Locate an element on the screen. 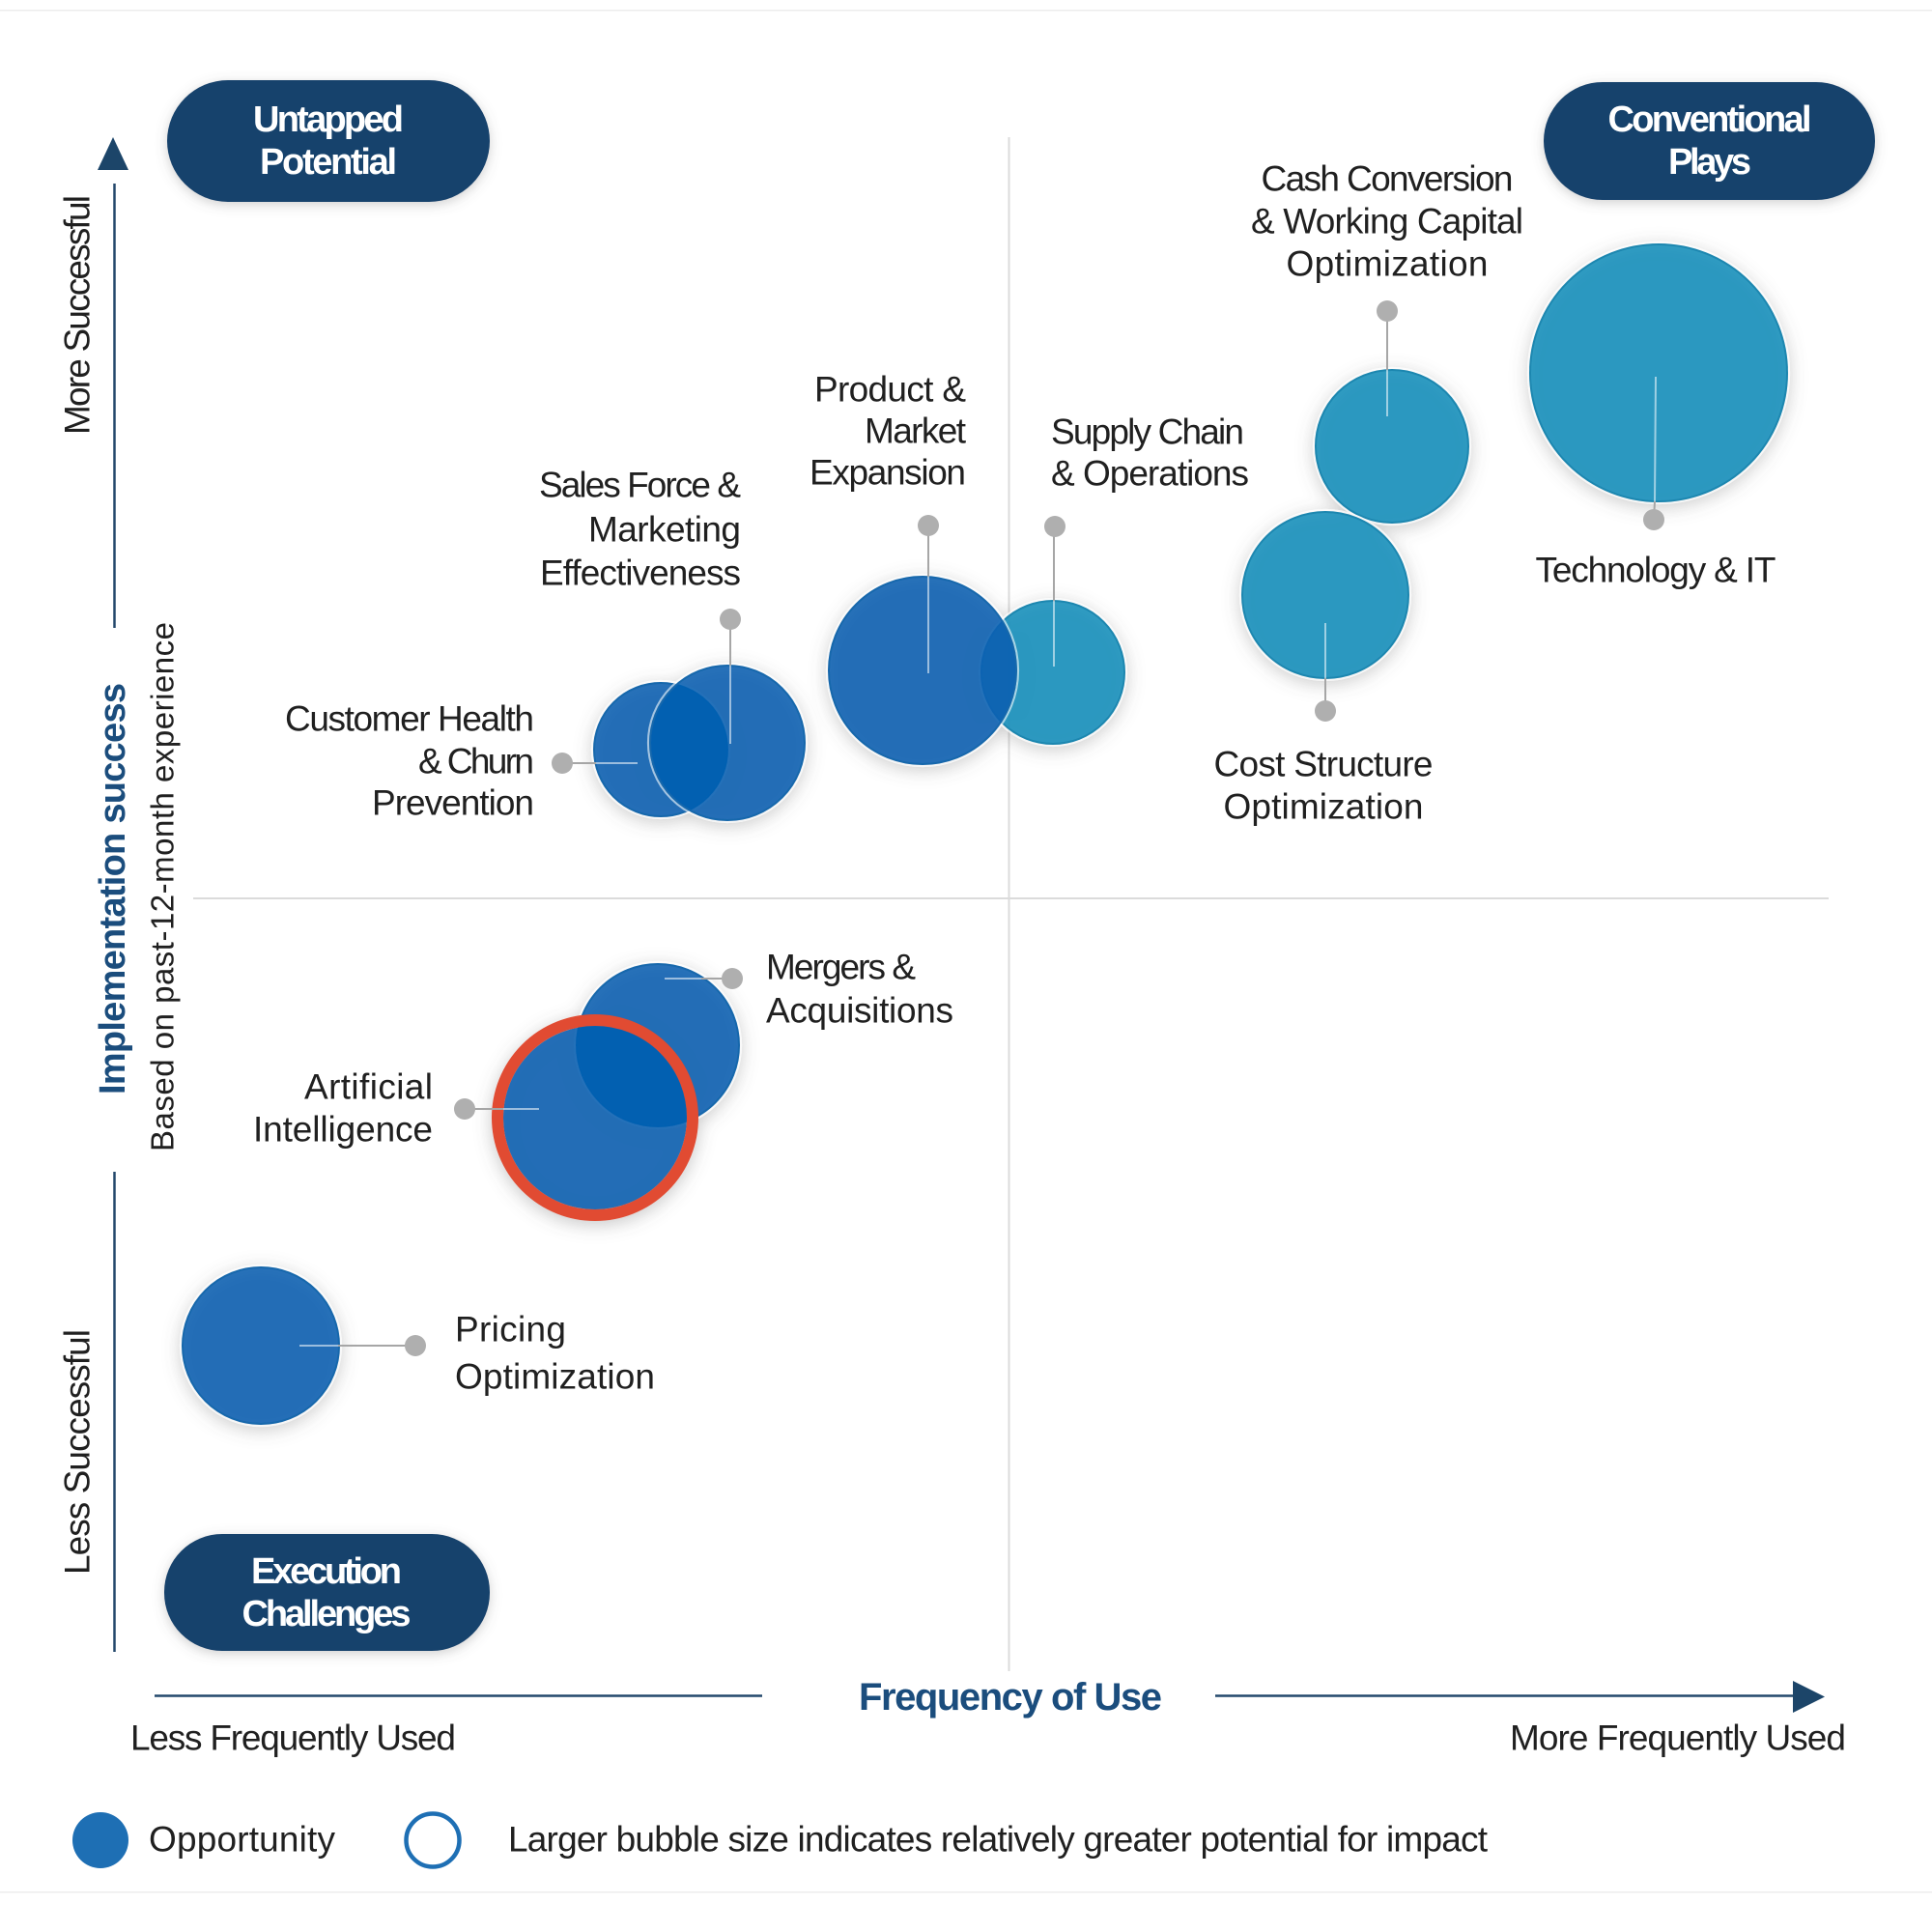  svg-text: Technology & IT is located at coordinates (1656, 570).